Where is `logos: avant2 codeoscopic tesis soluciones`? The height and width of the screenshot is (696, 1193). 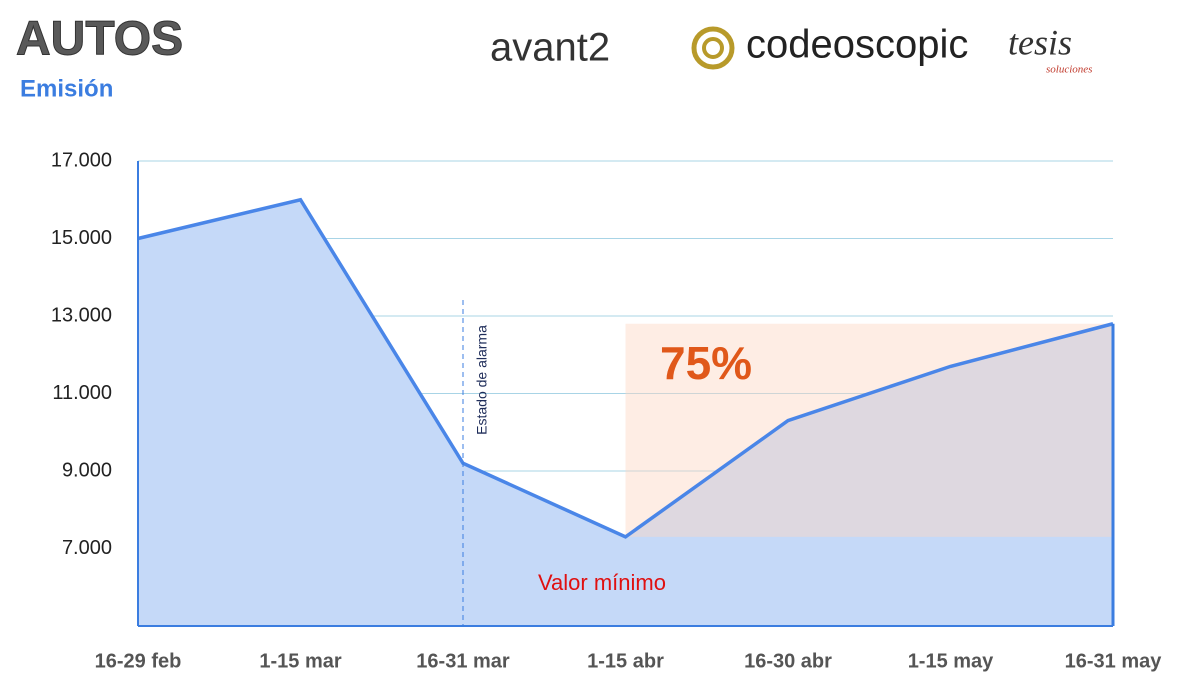
logos: avant2 codeoscopic tesis soluciones is located at coordinates (791, 48).